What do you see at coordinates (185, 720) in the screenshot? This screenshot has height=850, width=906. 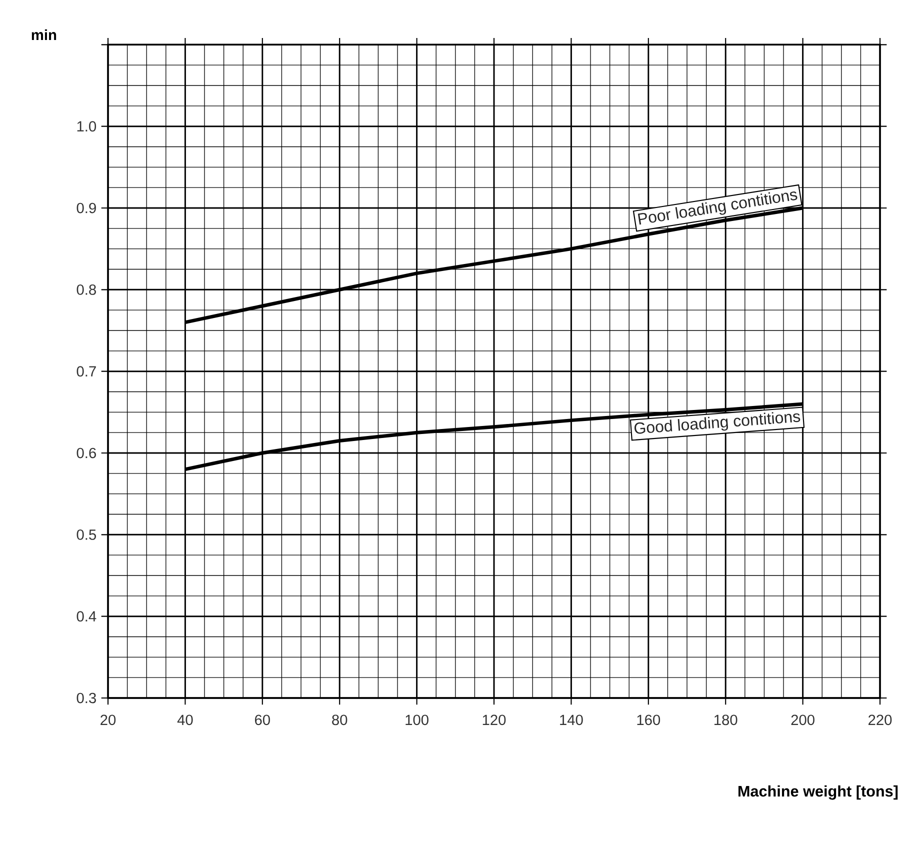 I see `x-tick-label: 40` at bounding box center [185, 720].